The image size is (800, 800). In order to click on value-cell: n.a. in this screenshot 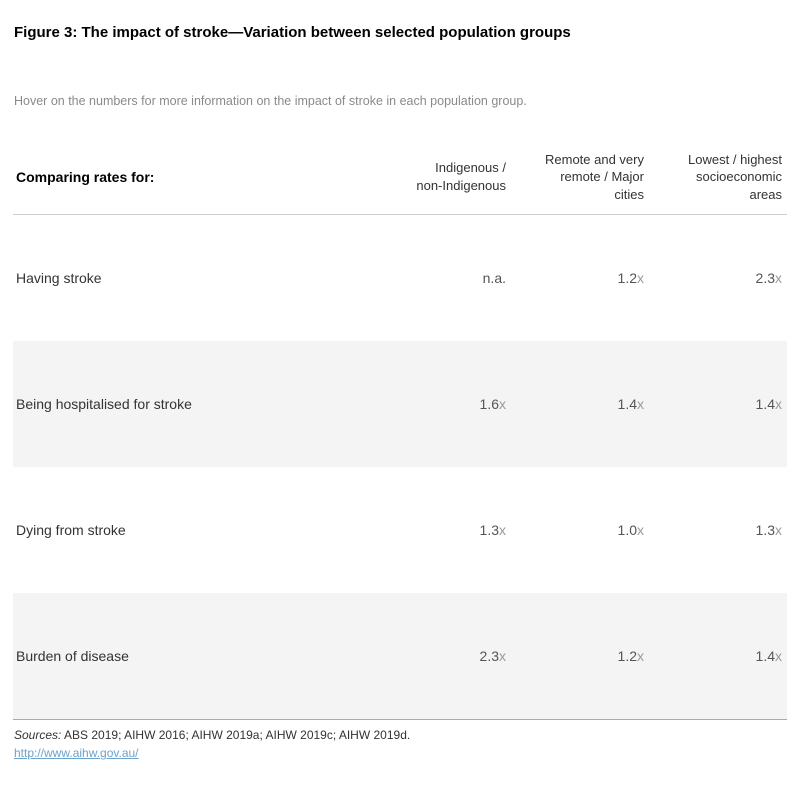, I will do `click(437, 278)`.